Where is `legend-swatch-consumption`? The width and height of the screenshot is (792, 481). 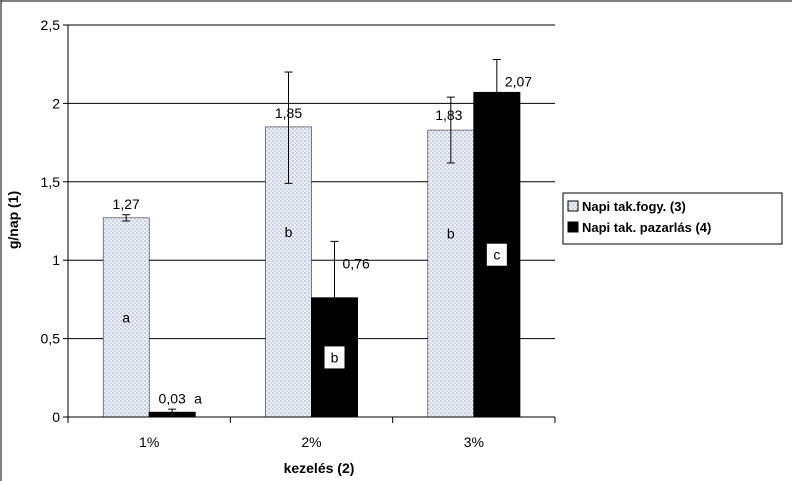 legend-swatch-consumption is located at coordinates (573, 206).